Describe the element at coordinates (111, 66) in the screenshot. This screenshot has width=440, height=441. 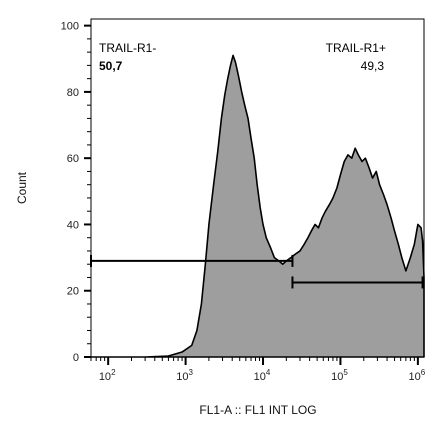
I see `gate-value-negative: 50,7` at that location.